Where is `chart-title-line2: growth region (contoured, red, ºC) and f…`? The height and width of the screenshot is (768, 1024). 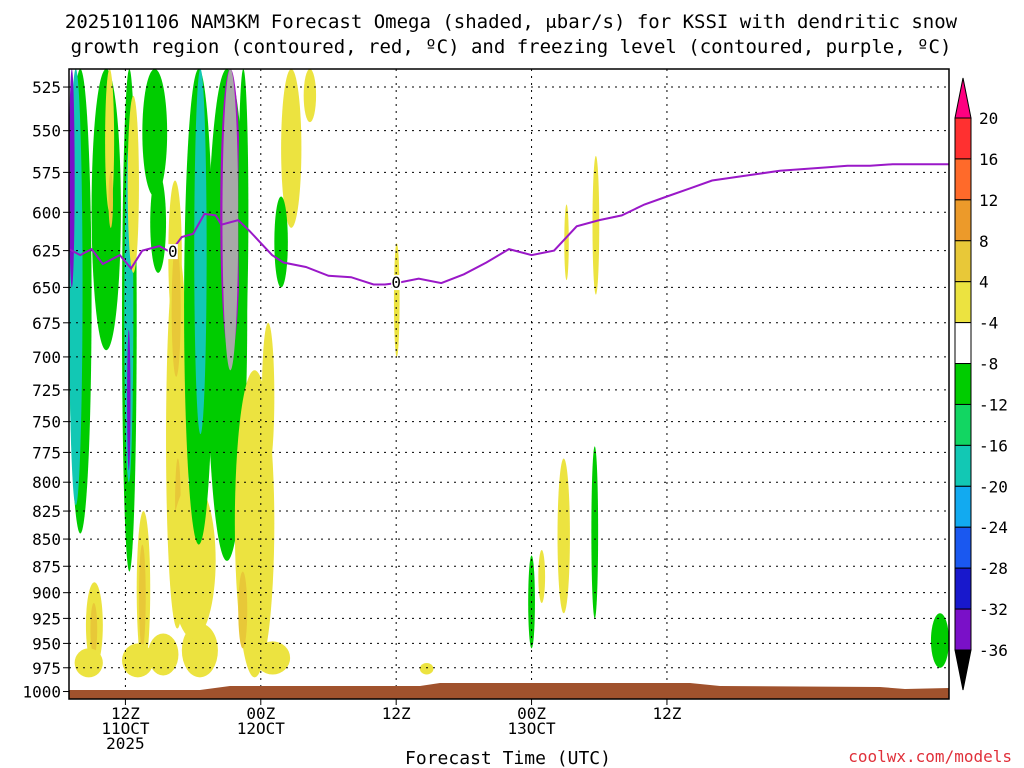 chart-title-line2: growth region (contoured, red, ºC) and f… is located at coordinates (511, 47).